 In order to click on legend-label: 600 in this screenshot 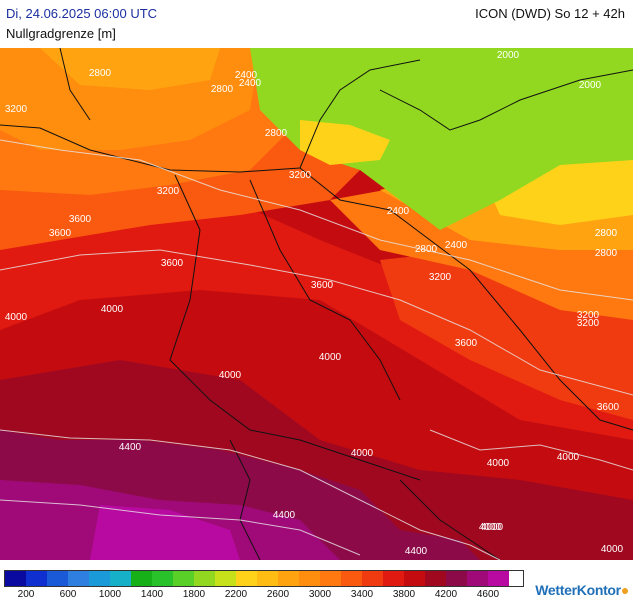, I will do `click(68, 594)`.